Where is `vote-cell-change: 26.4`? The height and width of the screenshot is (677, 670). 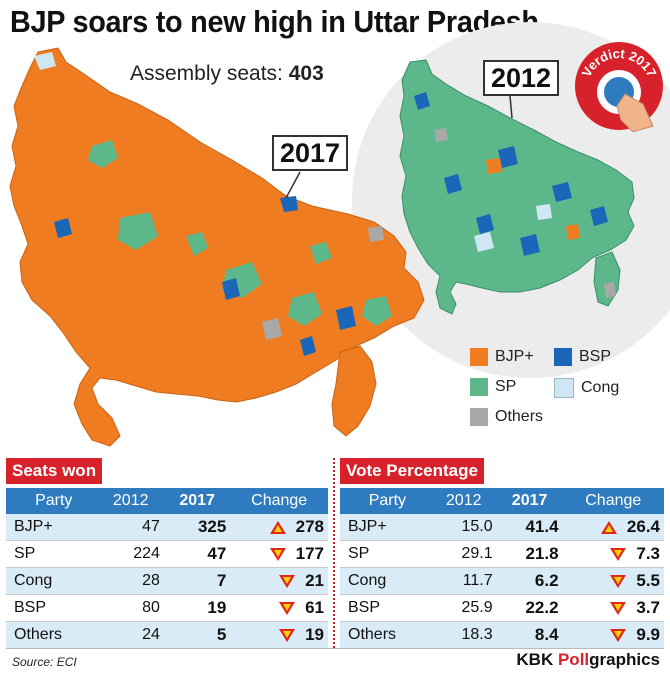 vote-cell-change: 26.4 is located at coordinates (613, 527).